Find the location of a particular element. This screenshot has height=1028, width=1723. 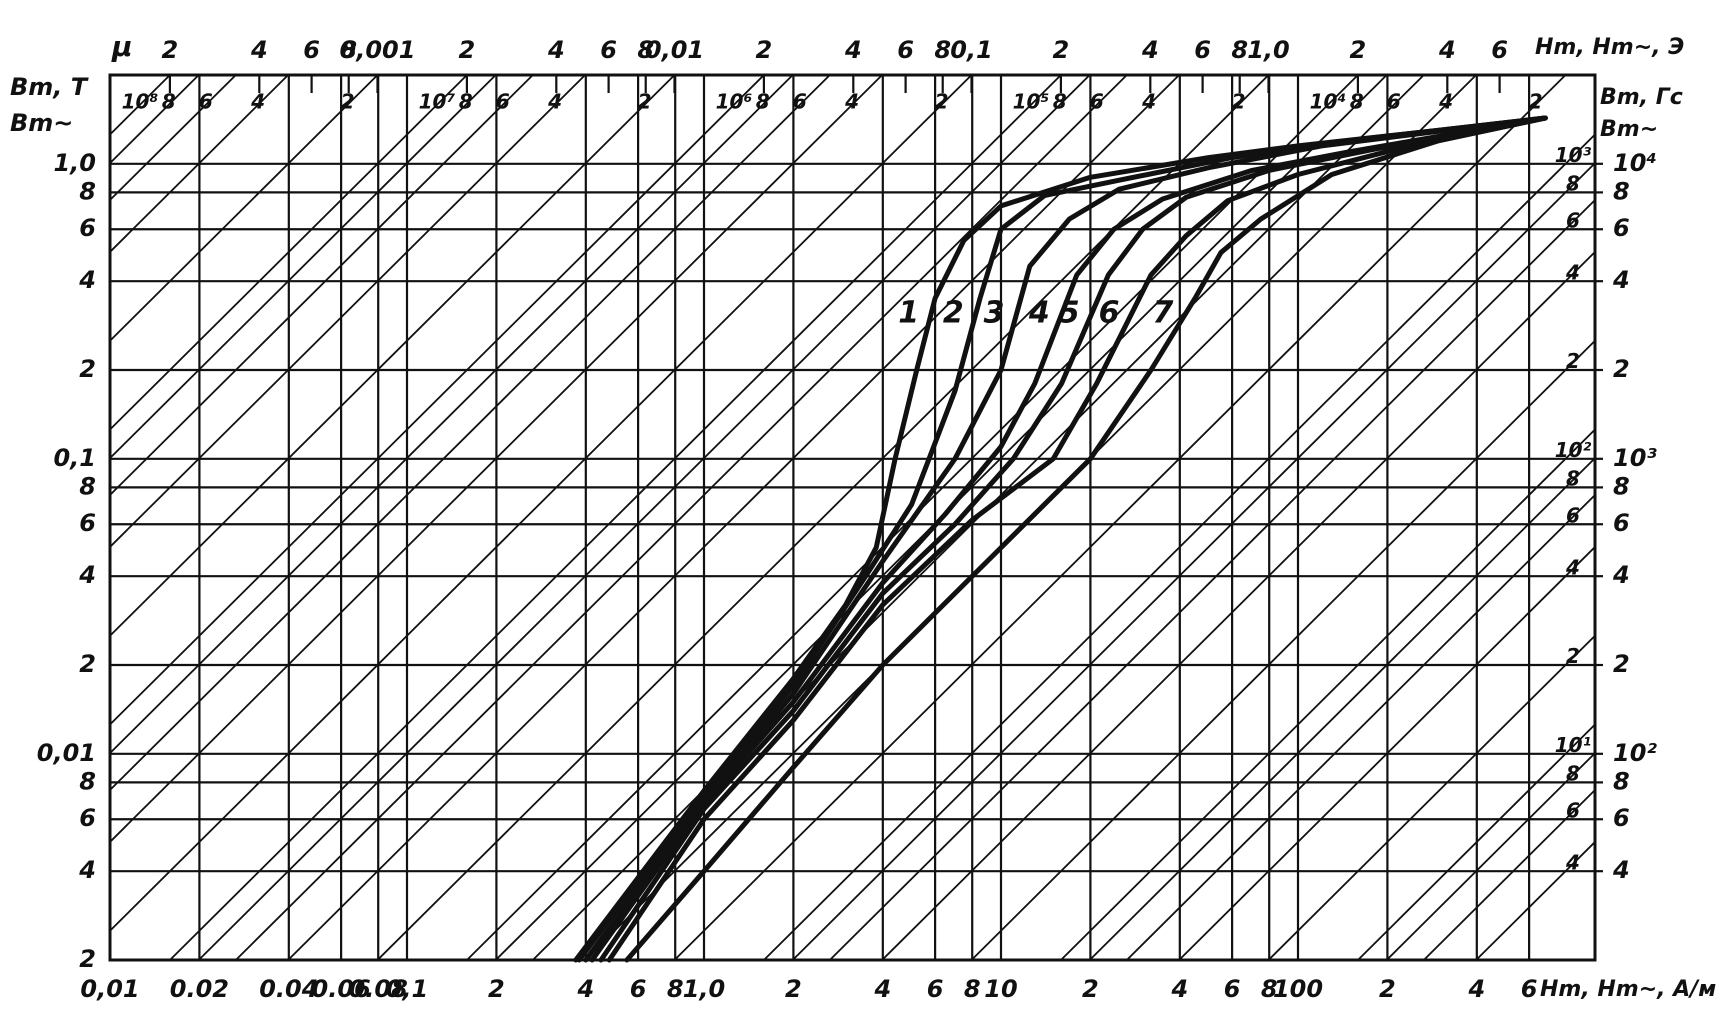

y-tick-label: 1,0 is located at coordinates (74, 163).